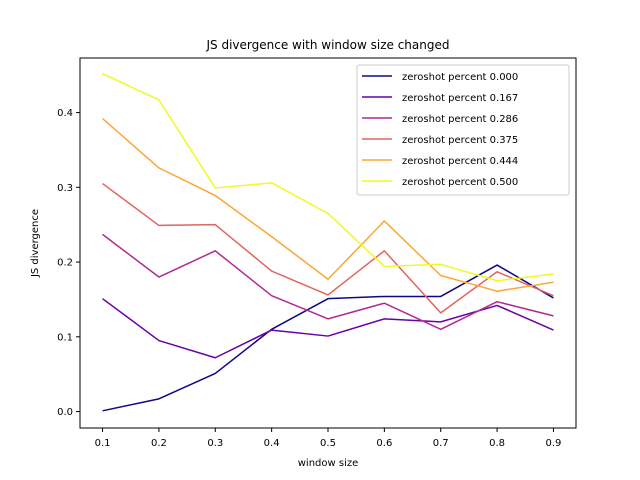  Describe the element at coordinates (215, 443) in the screenshot. I see `x-tick-label: 0.3` at that location.